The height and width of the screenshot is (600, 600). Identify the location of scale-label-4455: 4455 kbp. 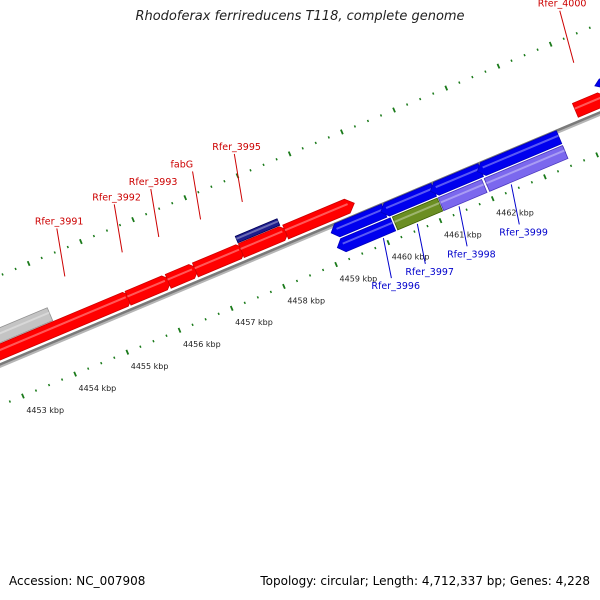
(150, 366).